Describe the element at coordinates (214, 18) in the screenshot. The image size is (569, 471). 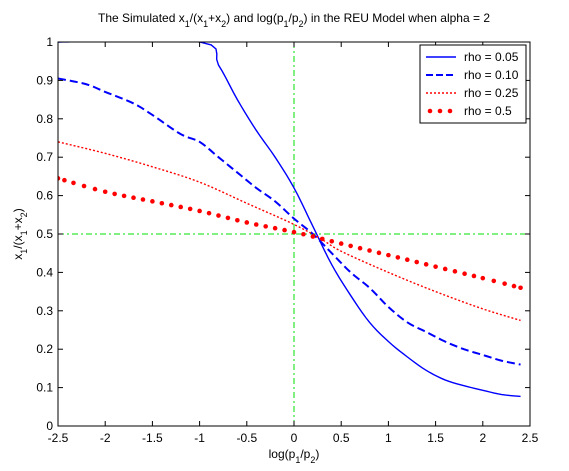
I see `text-part: +x` at that location.